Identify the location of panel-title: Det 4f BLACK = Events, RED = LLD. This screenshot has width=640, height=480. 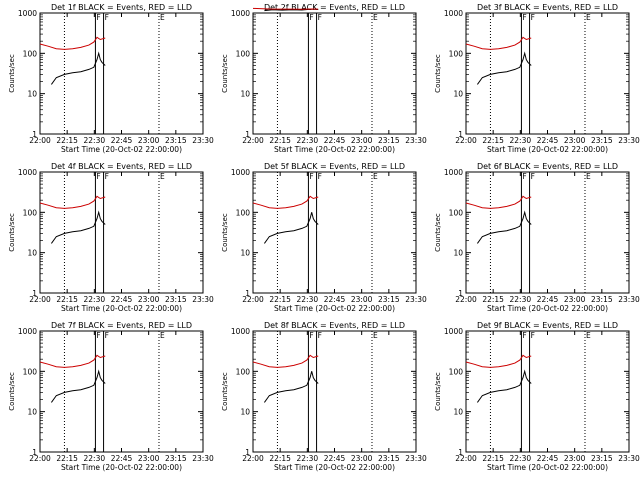
(121, 166).